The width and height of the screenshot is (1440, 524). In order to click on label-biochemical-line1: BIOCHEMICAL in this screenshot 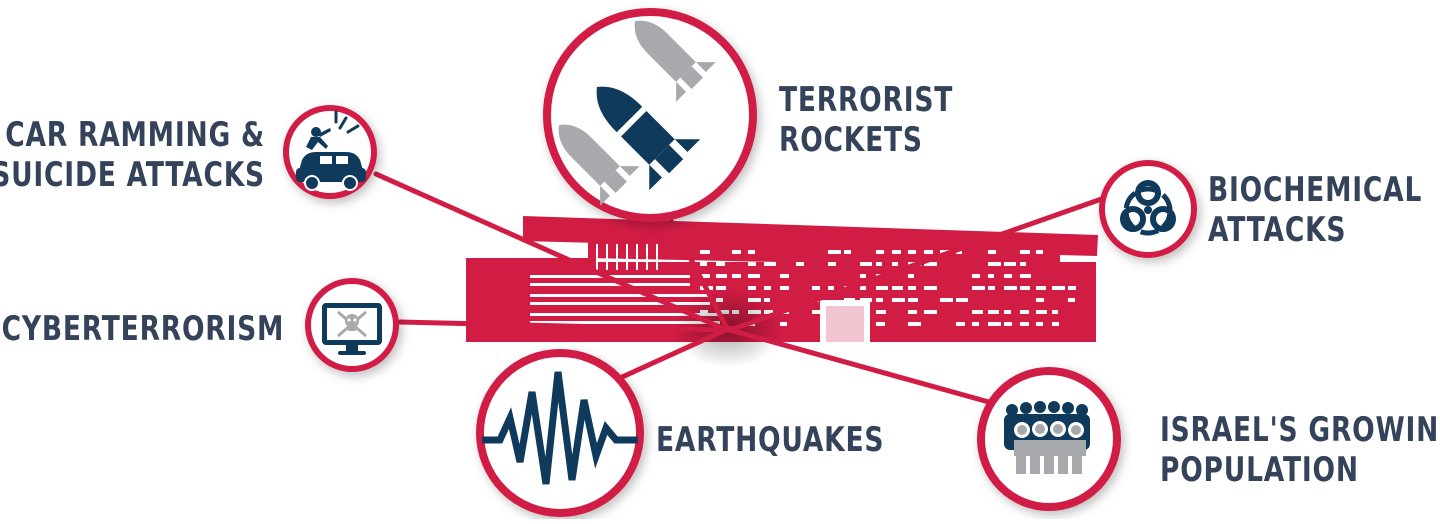, I will do `click(1315, 190)`.